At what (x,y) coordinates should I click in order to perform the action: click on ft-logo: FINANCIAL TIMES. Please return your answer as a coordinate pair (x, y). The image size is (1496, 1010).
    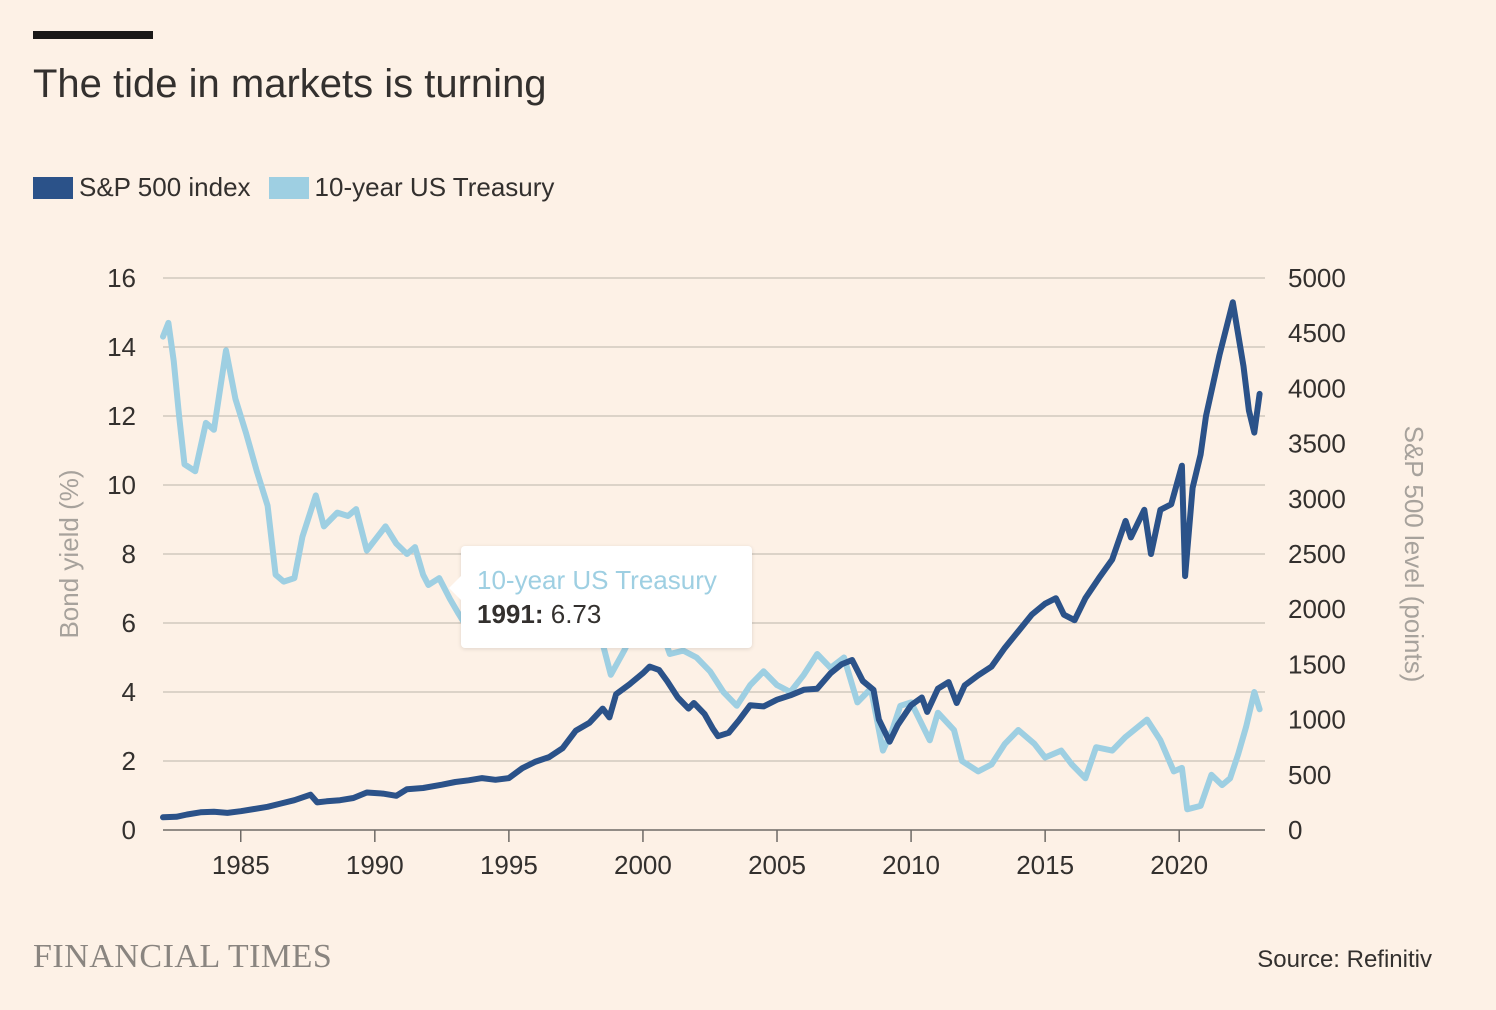
    Looking at the image, I should click on (183, 956).